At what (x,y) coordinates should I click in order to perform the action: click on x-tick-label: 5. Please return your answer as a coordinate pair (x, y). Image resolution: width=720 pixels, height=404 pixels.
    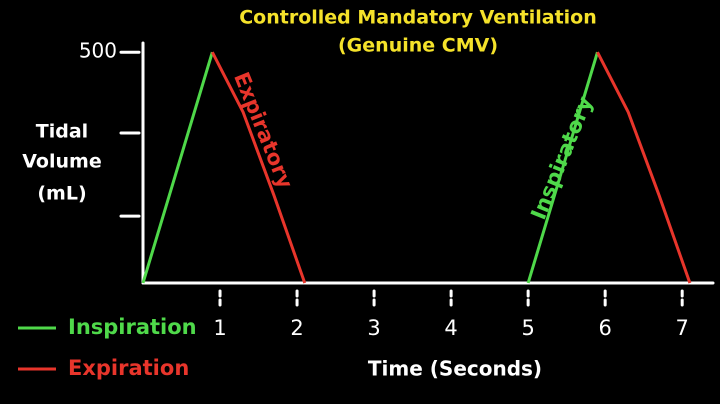
    Looking at the image, I should click on (527, 328).